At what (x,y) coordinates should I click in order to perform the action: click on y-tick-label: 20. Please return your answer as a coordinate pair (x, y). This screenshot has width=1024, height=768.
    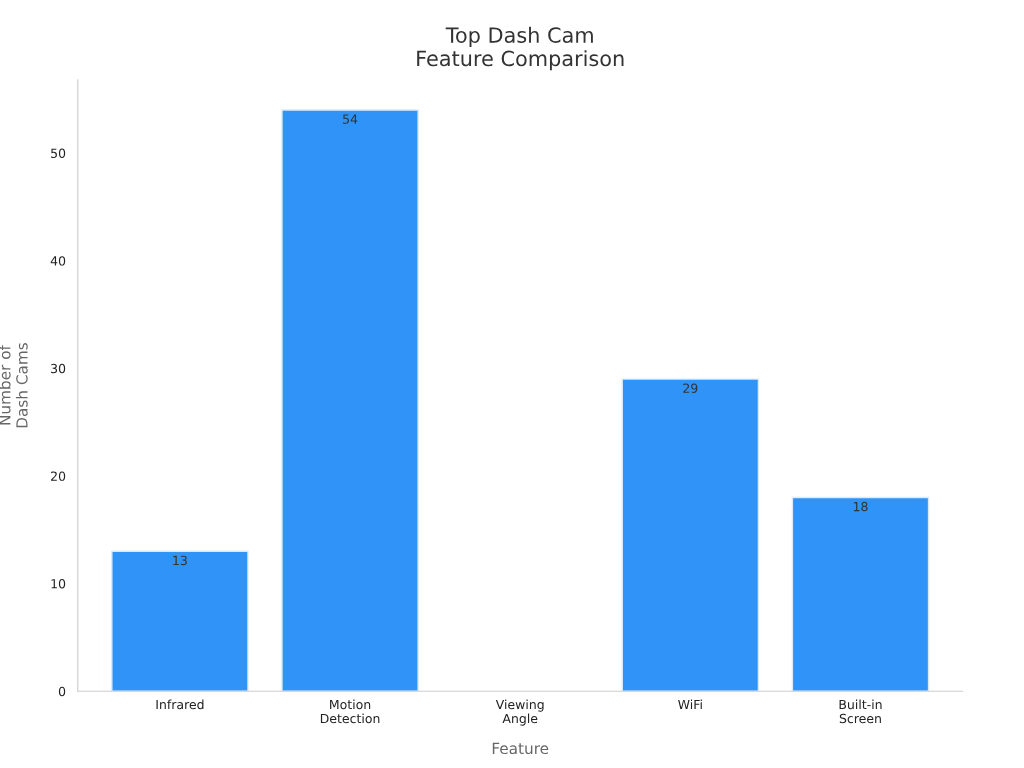
    Looking at the image, I should click on (58, 476).